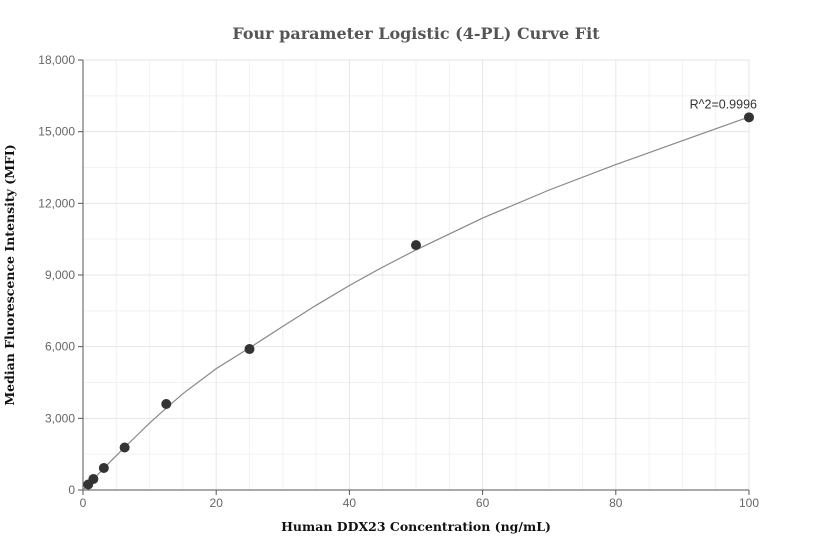 This screenshot has width=832, height=560. Describe the element at coordinates (416, 526) in the screenshot. I see `x-axis-label: Human DDX23 Concentration (ng/mL)` at that location.